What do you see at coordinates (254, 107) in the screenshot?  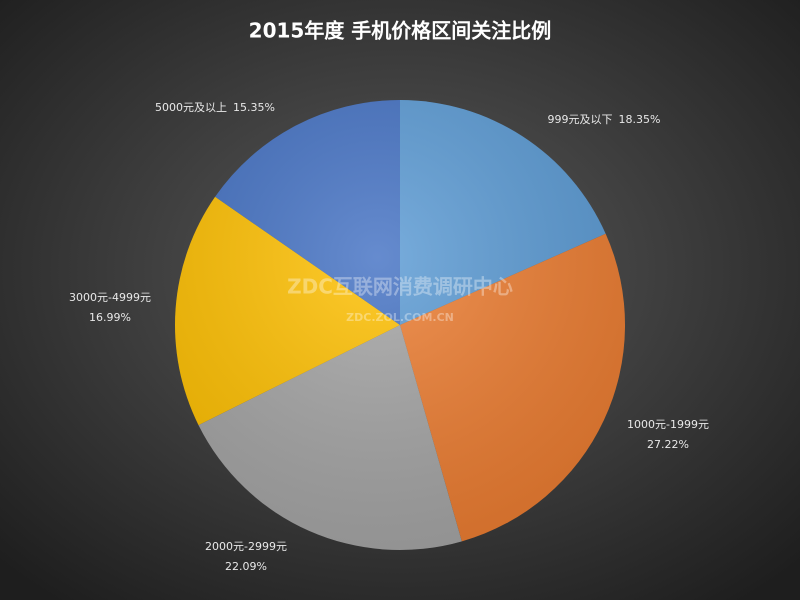 I see `data-label-value: 15.35%` at bounding box center [254, 107].